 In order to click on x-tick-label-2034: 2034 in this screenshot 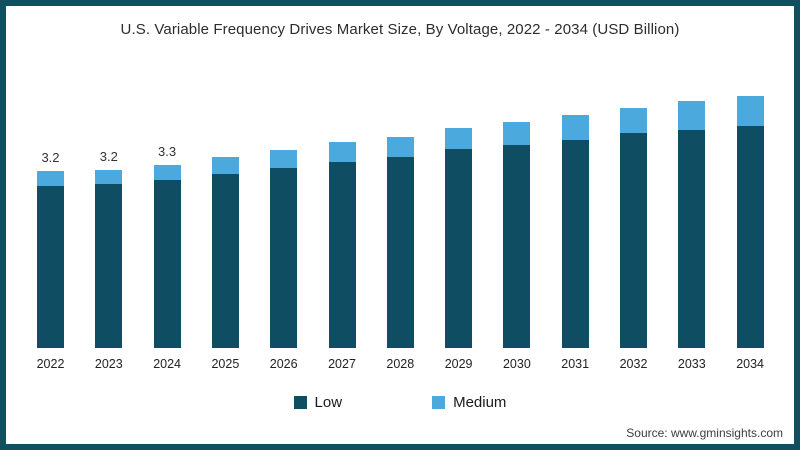, I will do `click(750, 364)`.